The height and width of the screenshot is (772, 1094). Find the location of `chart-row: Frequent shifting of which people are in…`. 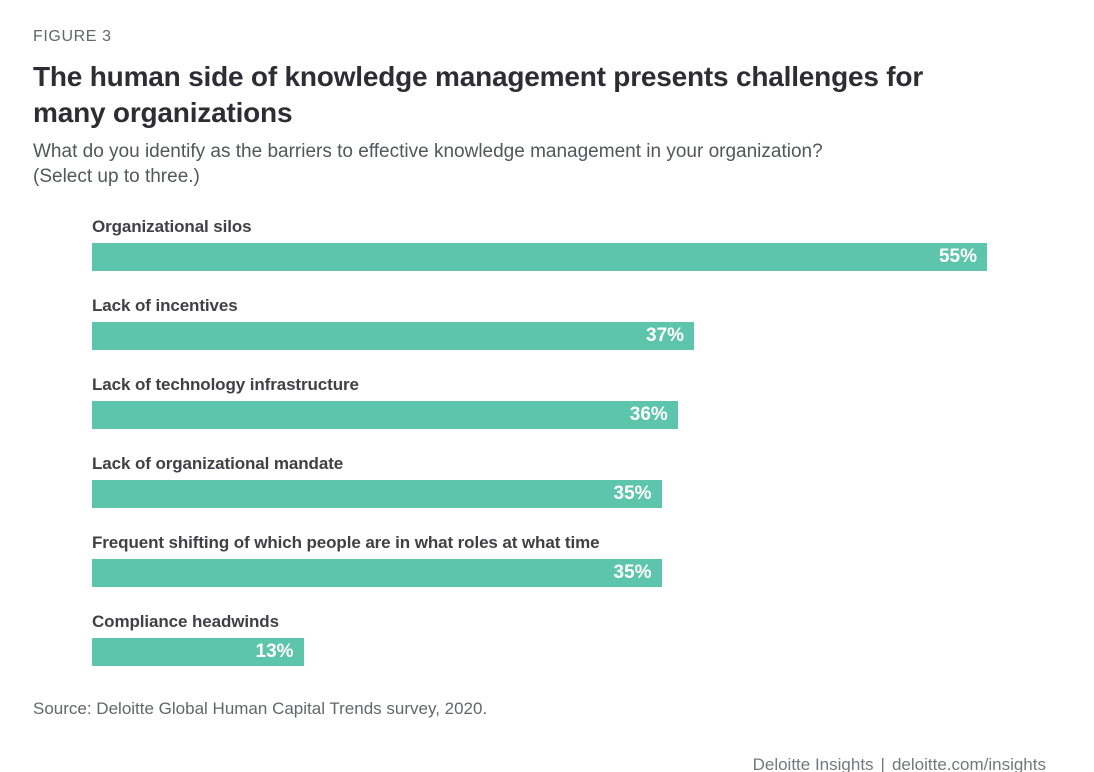

chart-row: Frequent shifting of which people are in… is located at coordinates (539, 559).